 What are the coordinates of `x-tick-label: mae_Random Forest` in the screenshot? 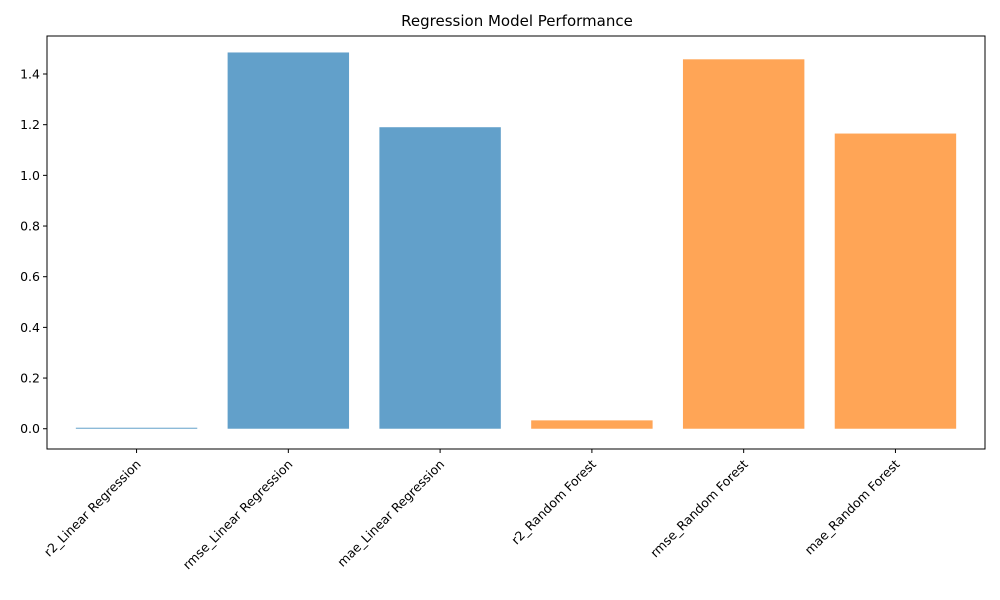 It's located at (852, 506).